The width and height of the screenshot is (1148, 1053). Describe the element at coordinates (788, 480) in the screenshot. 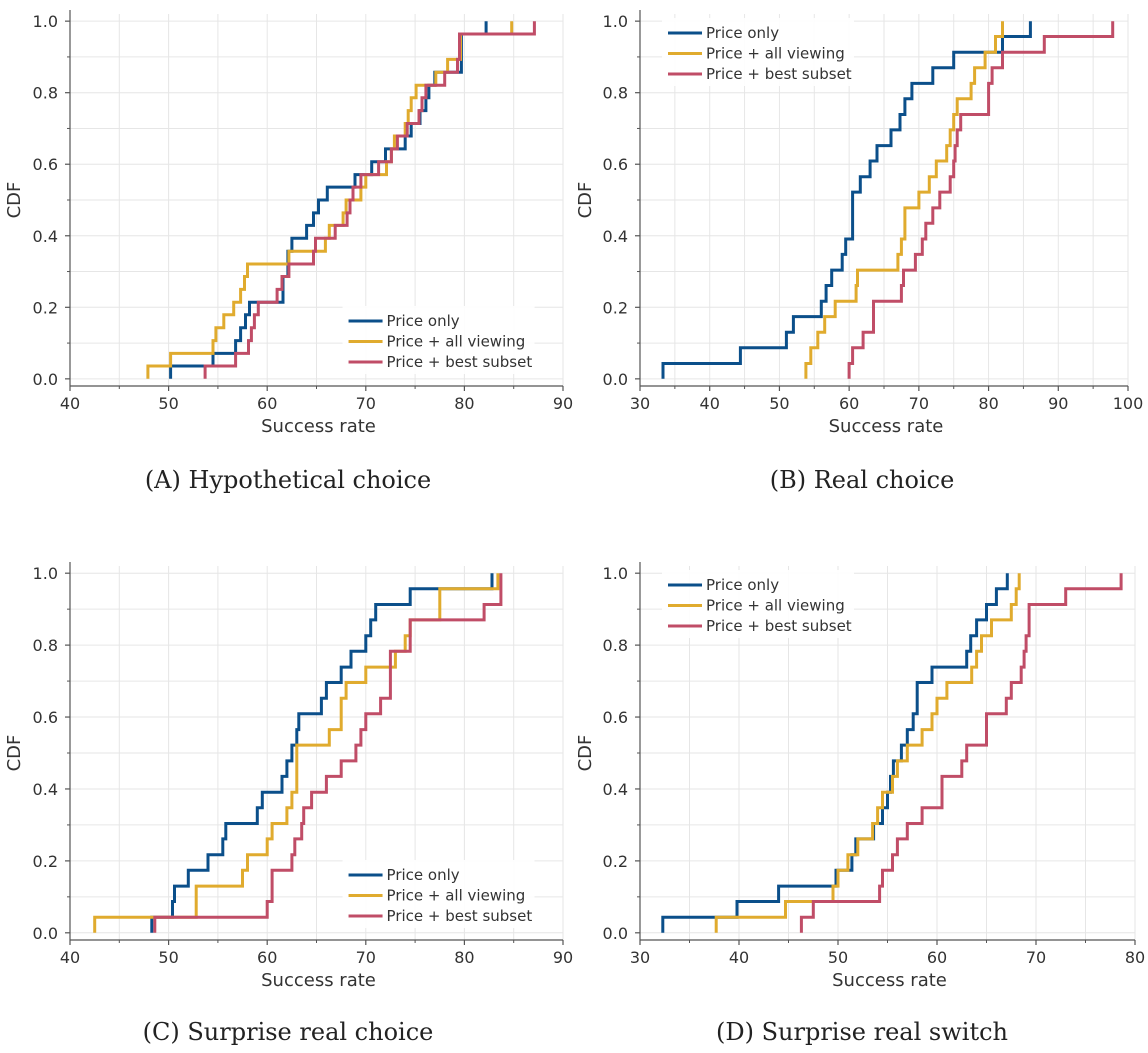

I see `panel-label: (B)` at that location.